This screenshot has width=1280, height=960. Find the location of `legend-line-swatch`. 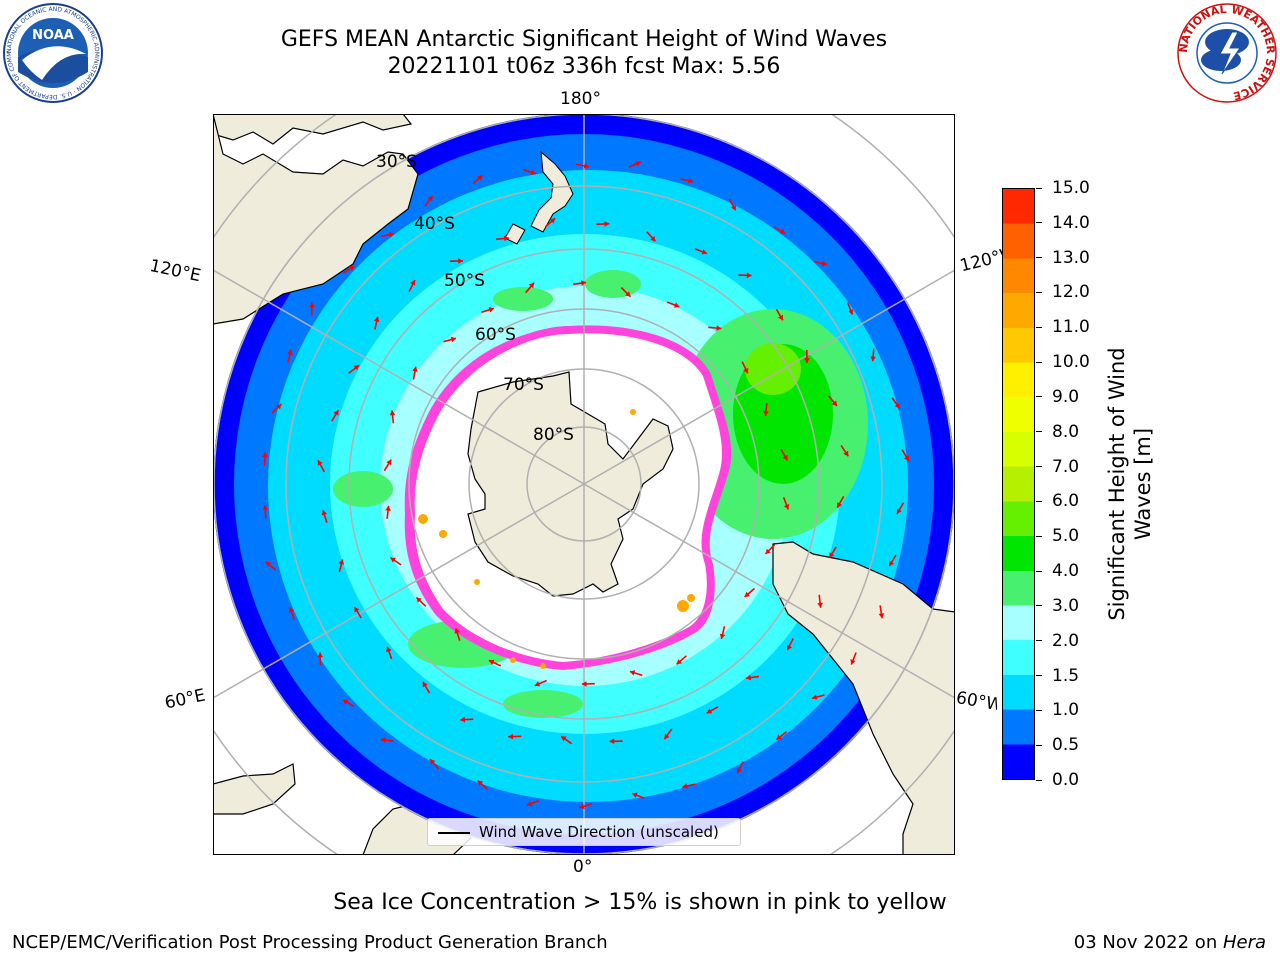

legend-line-swatch is located at coordinates (454, 833).